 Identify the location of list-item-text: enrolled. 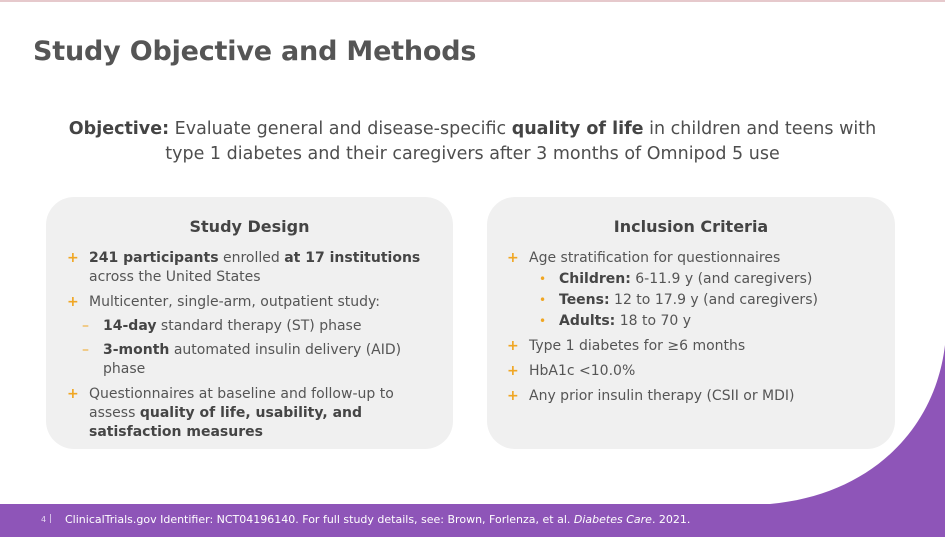
(251, 258).